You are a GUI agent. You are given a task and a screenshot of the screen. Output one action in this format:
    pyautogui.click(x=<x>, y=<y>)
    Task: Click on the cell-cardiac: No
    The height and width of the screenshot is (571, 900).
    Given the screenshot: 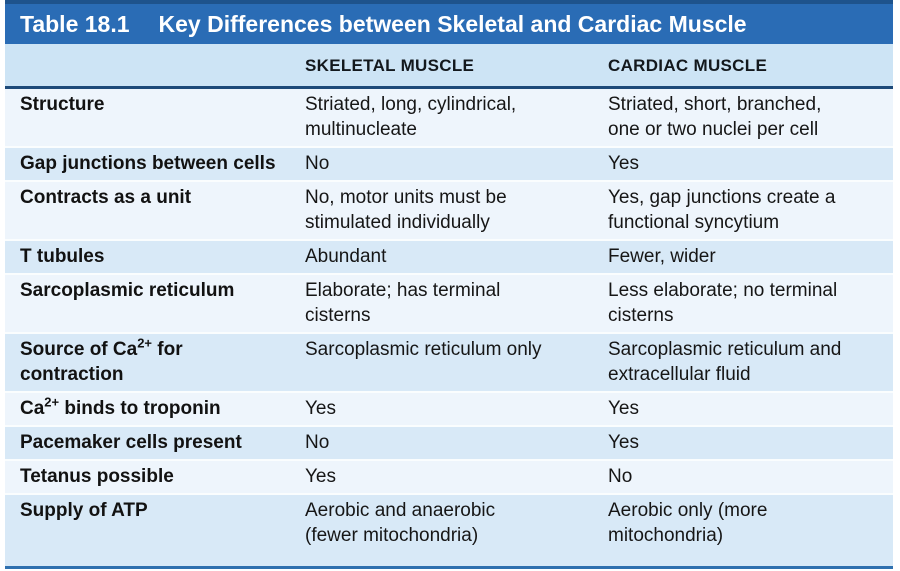 What is the action you would take?
    pyautogui.click(x=750, y=476)
    